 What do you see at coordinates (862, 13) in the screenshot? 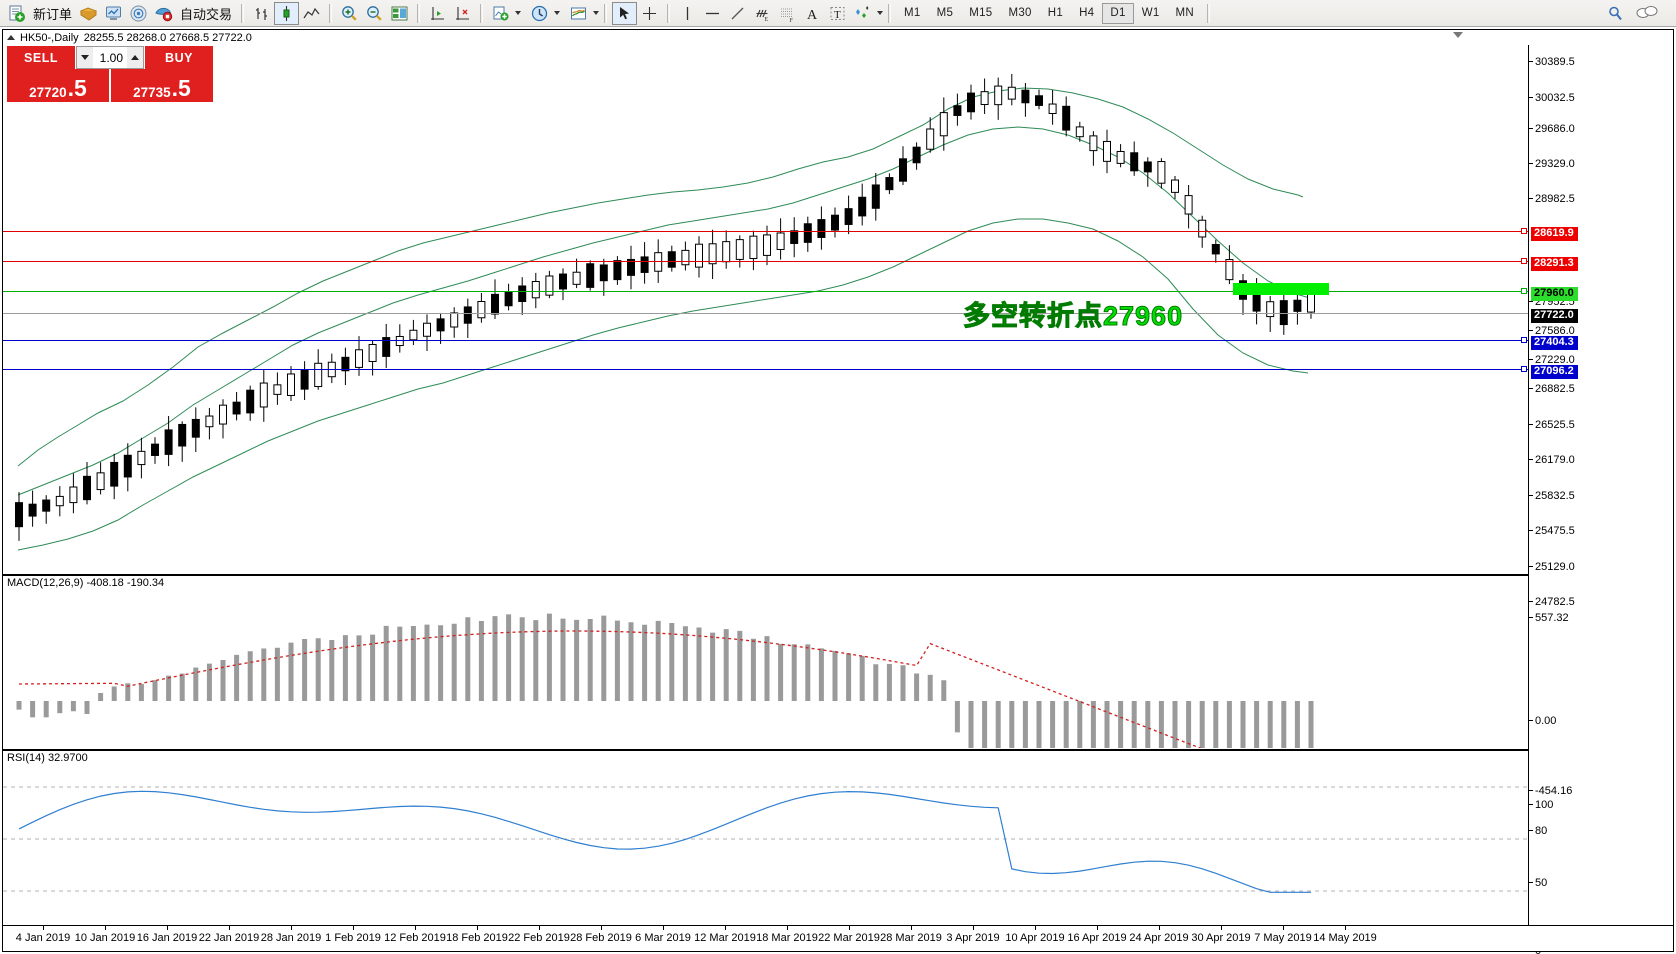
I see `shapes-icon` at bounding box center [862, 13].